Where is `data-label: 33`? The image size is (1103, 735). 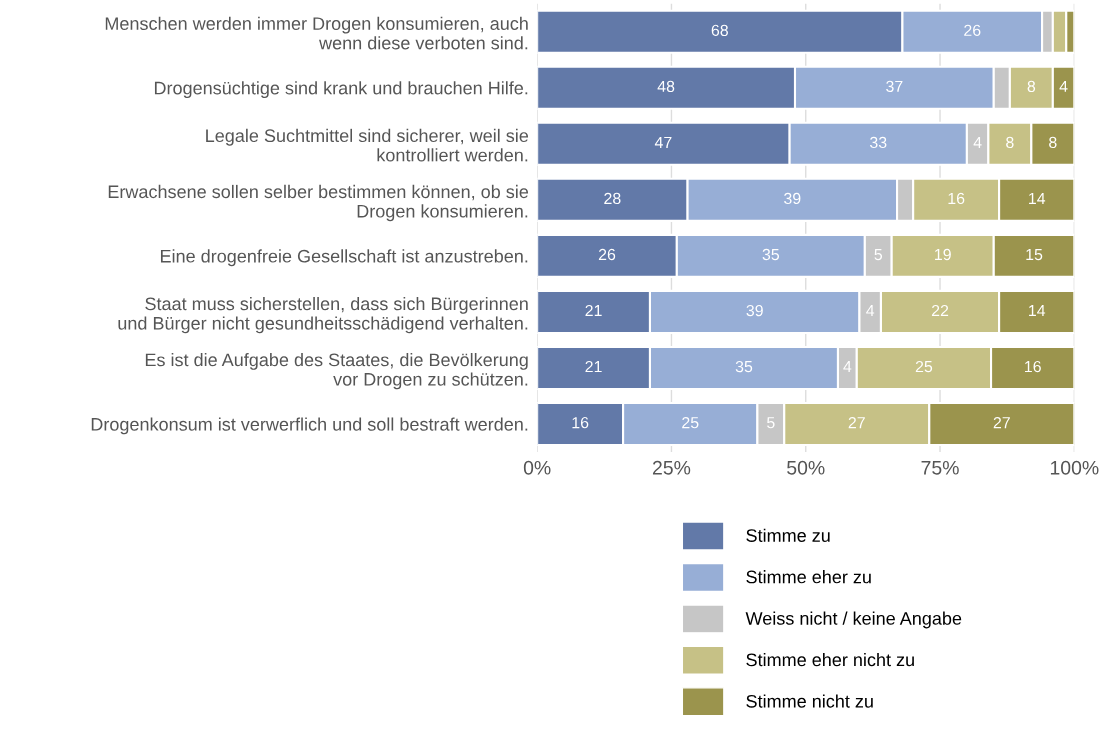
data-label: 33 is located at coordinates (878, 142).